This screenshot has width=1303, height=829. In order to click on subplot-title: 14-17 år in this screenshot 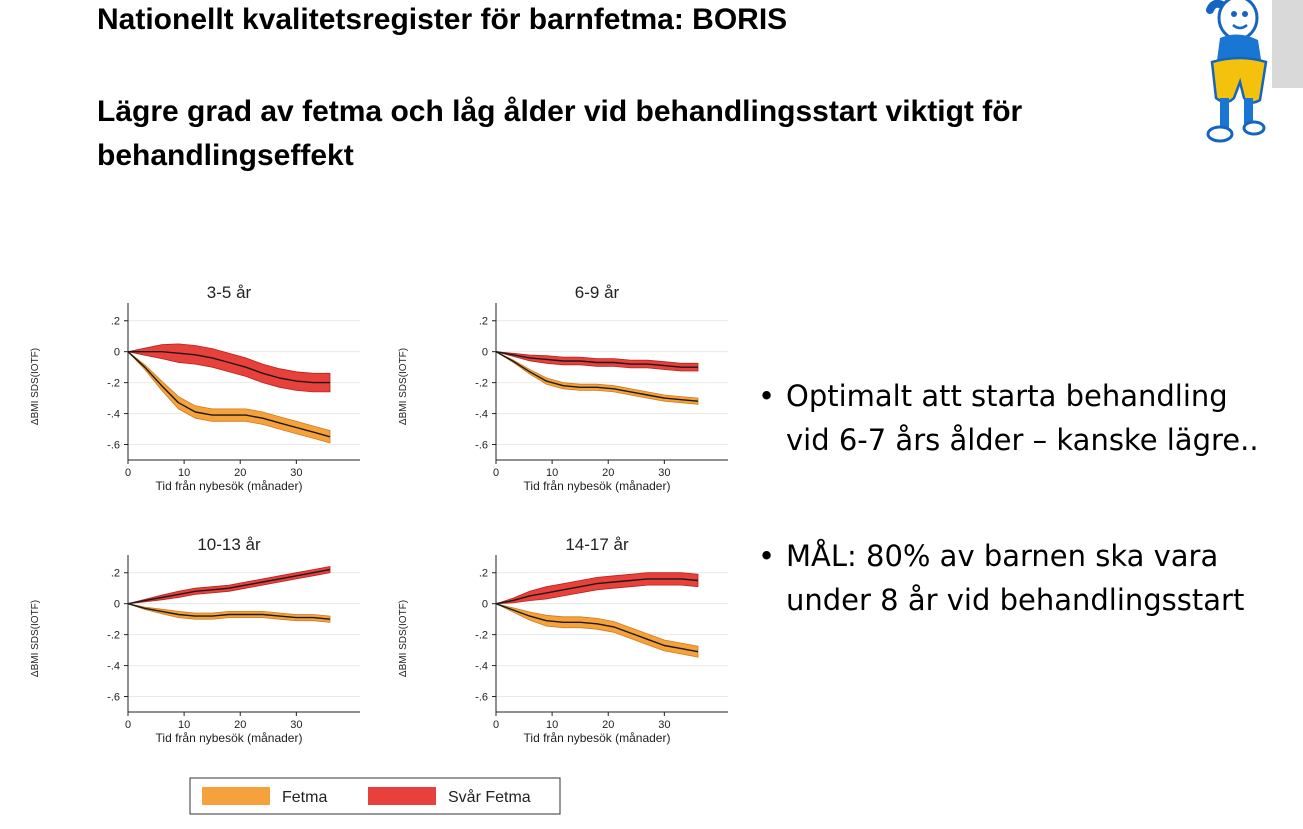, I will do `click(597, 544)`.